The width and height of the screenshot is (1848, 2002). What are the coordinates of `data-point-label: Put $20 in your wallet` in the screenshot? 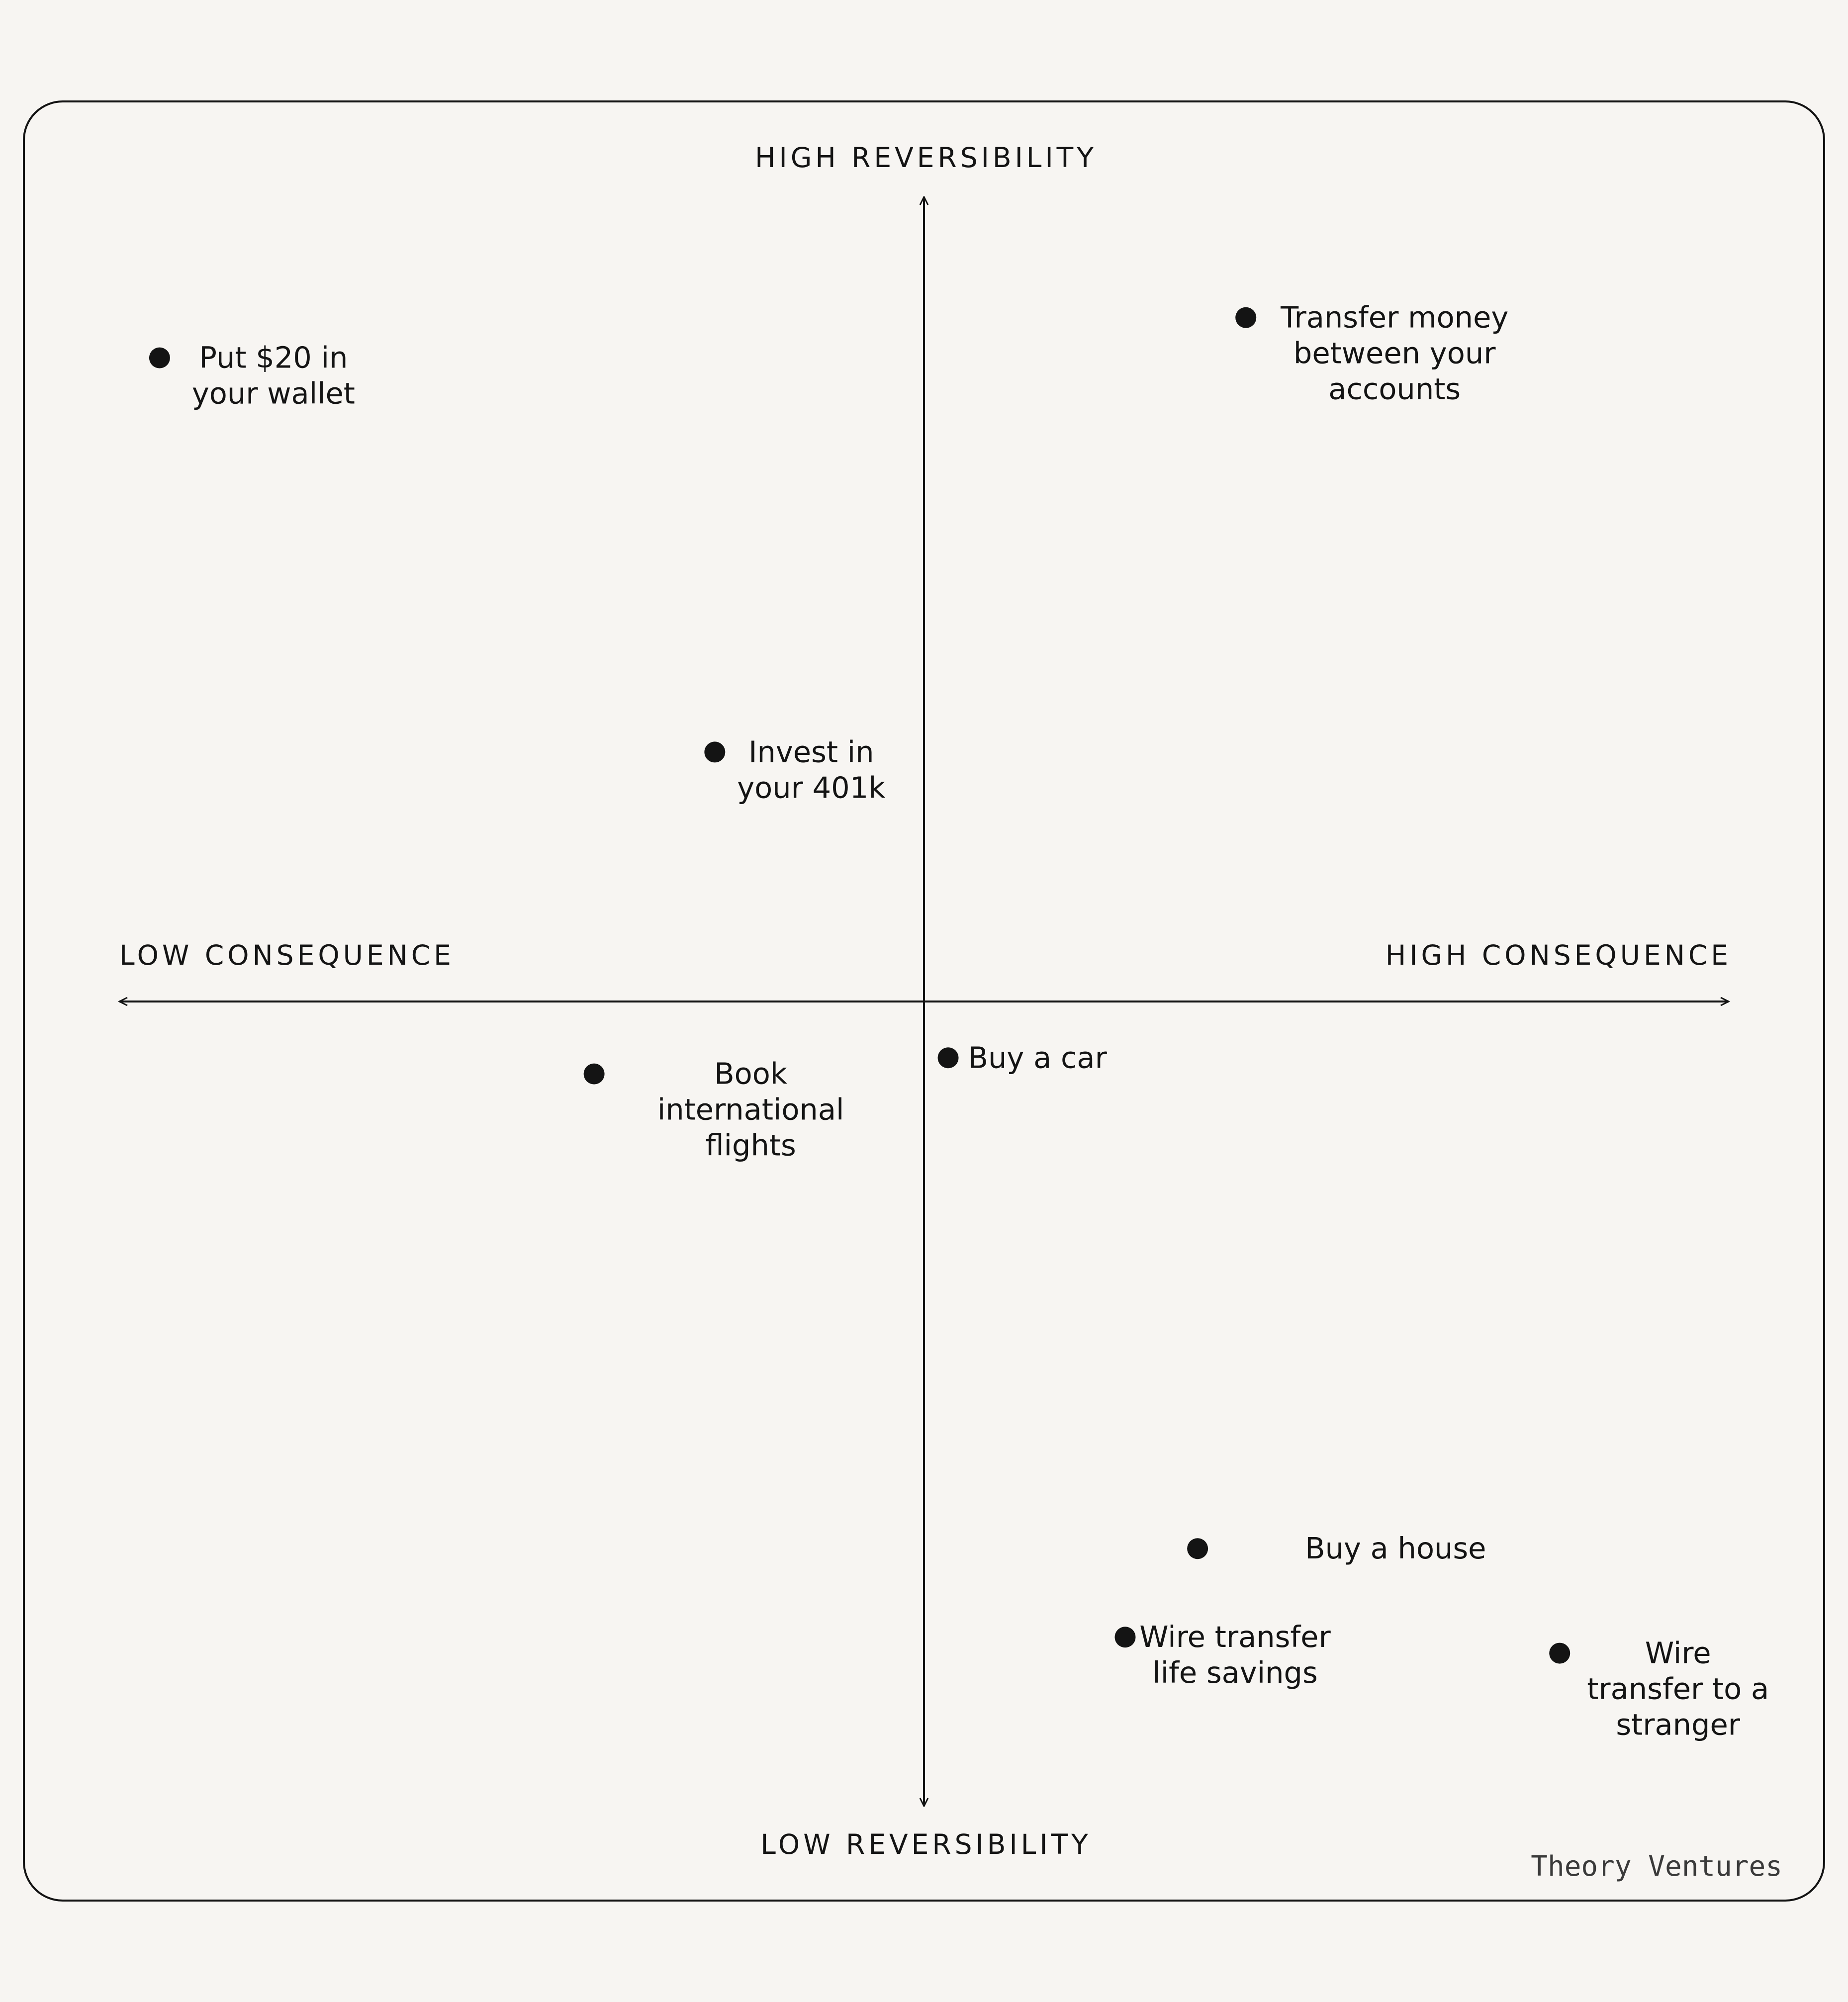 It's located at (273, 376).